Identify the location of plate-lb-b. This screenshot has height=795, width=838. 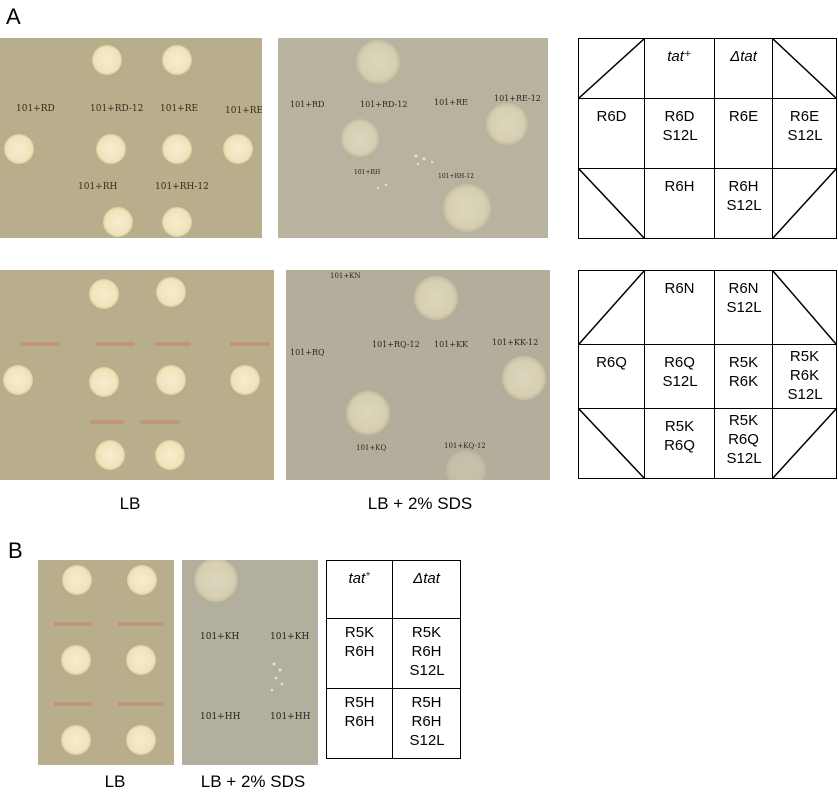
(106, 662).